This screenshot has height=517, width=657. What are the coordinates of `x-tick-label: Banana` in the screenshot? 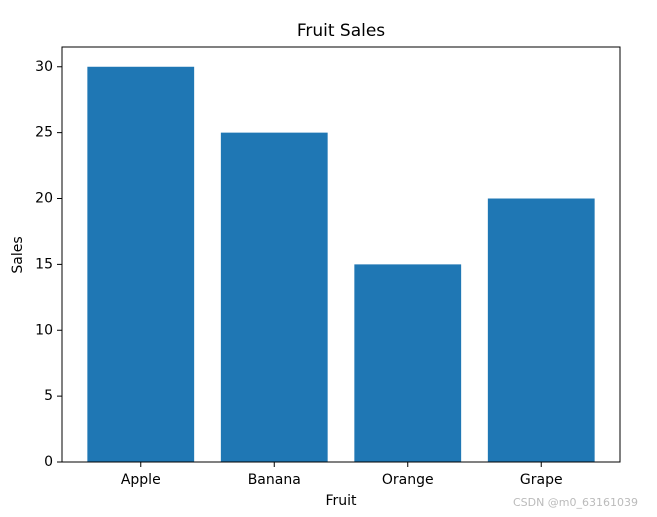 It's located at (274, 480).